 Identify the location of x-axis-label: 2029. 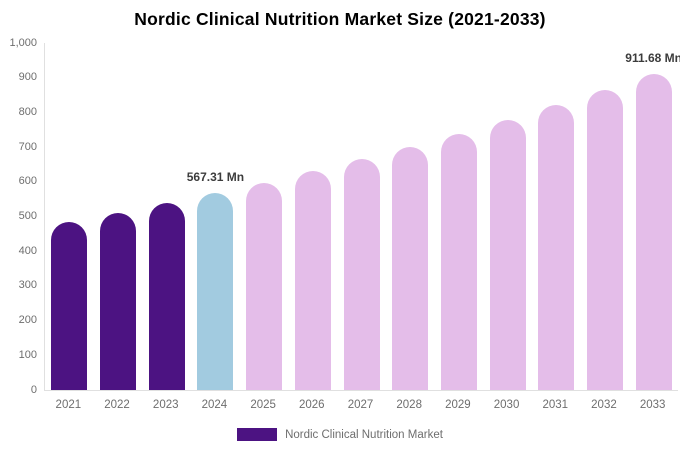
(458, 405).